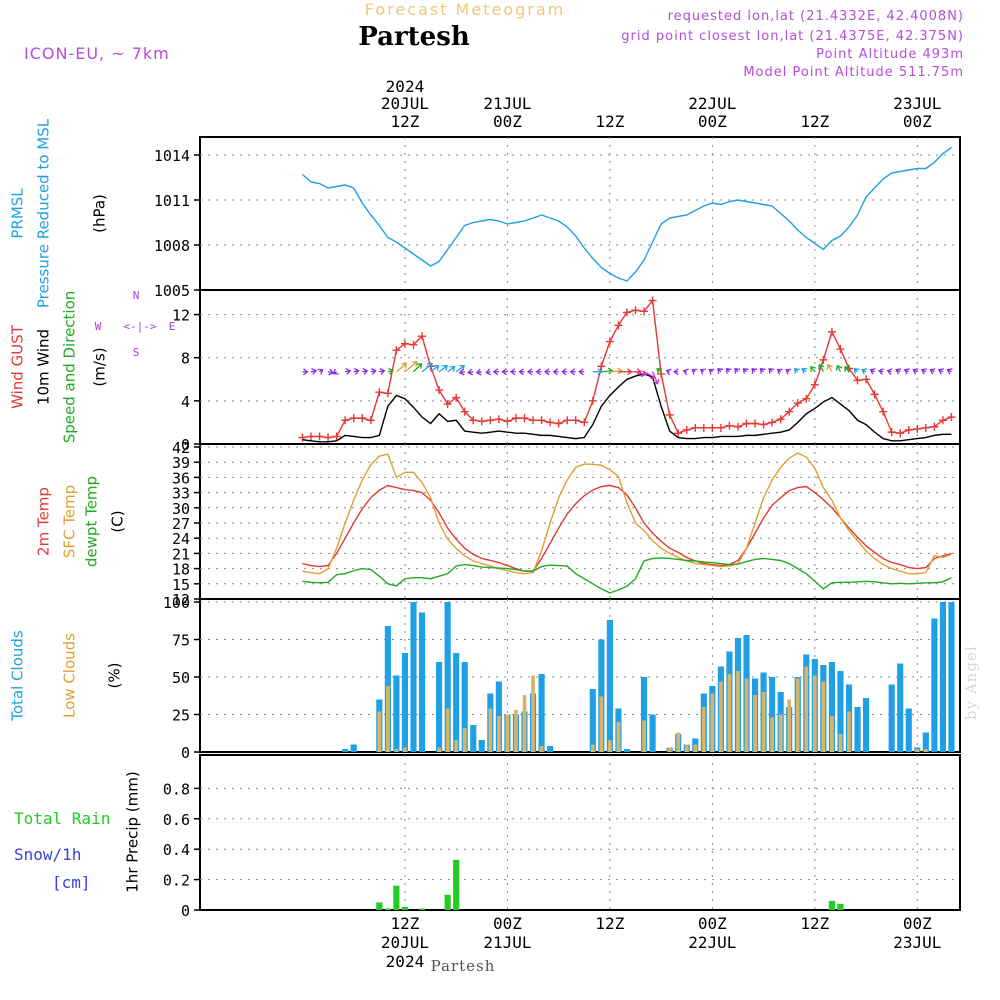  What do you see at coordinates (176, 881) in the screenshot?
I see `precipitation-y-tick-label: 0.2` at bounding box center [176, 881].